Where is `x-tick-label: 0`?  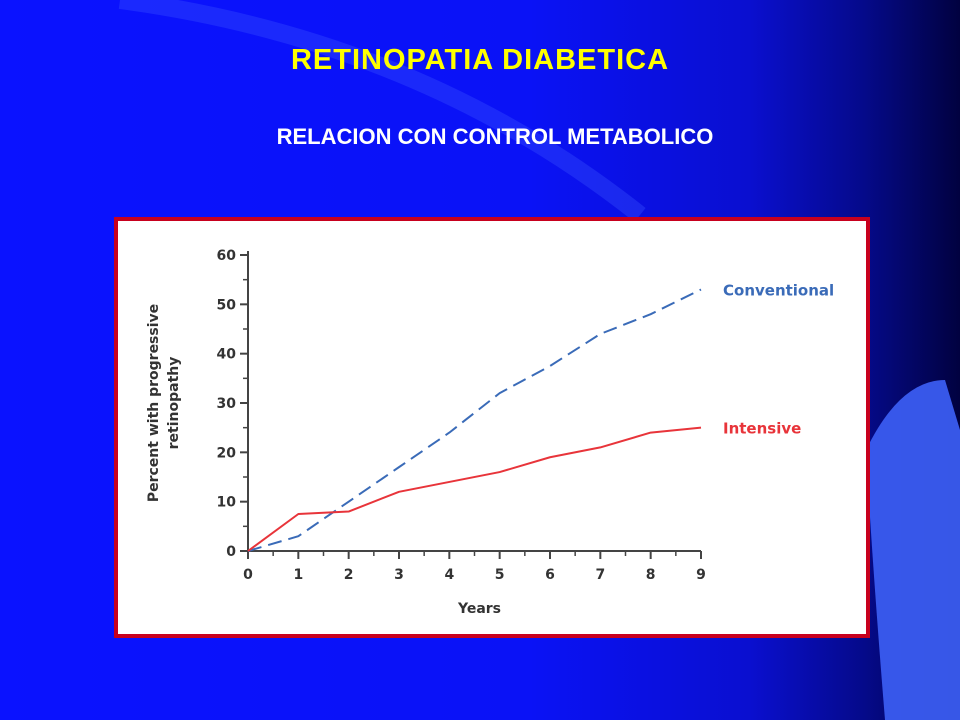 x-tick-label: 0 is located at coordinates (248, 575).